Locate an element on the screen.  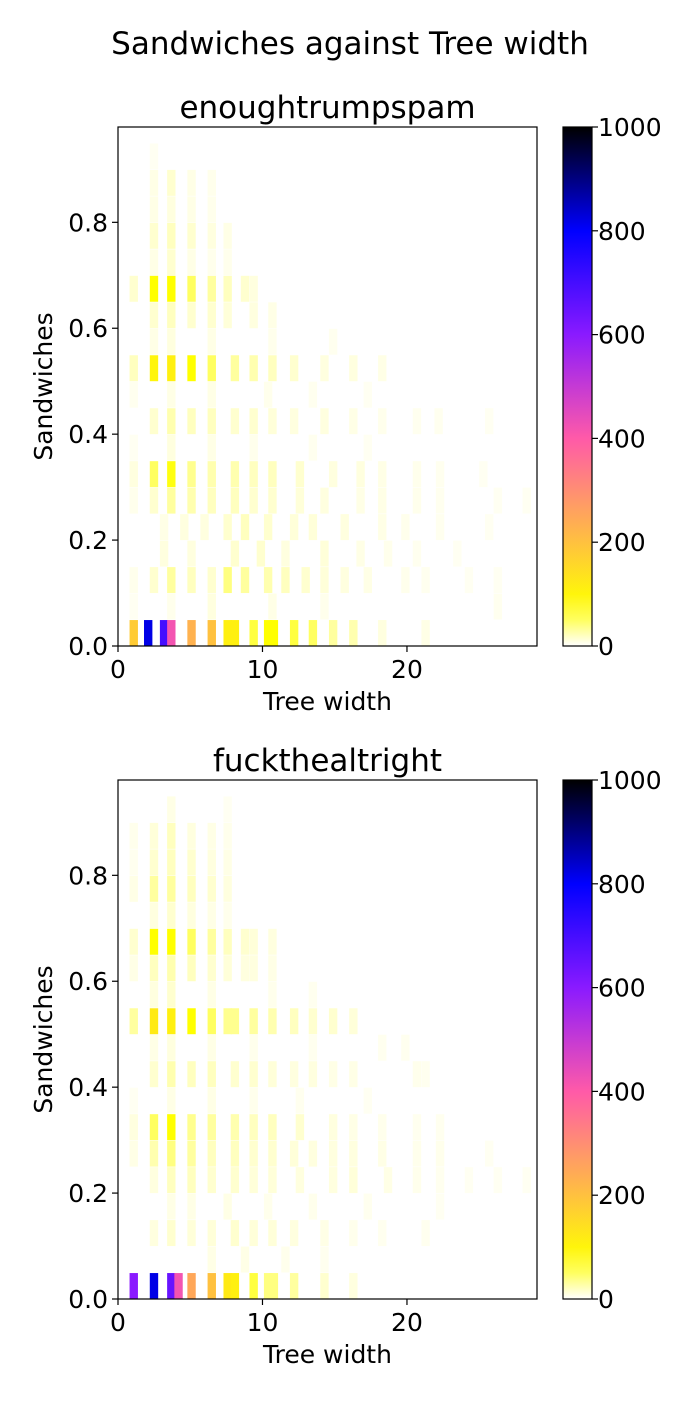
colorbar-frame is located at coordinates (577, 1039).